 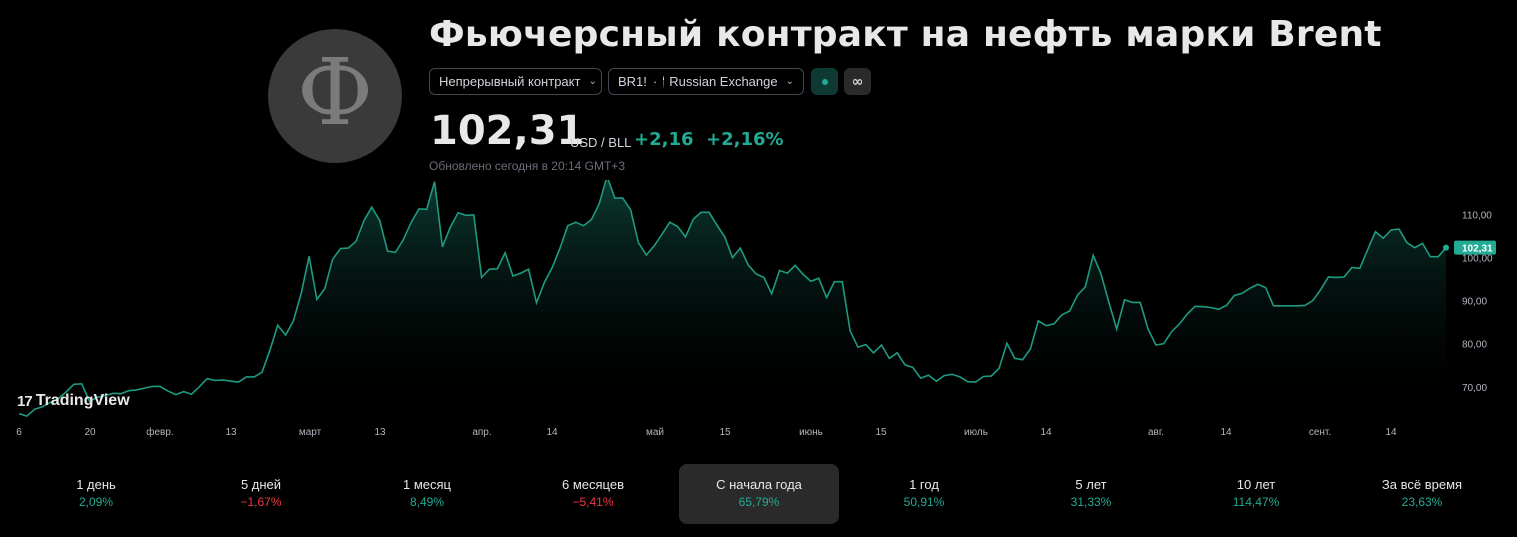 I want to click on price-change: +2,16 +2,16%, so click(x=709, y=139).